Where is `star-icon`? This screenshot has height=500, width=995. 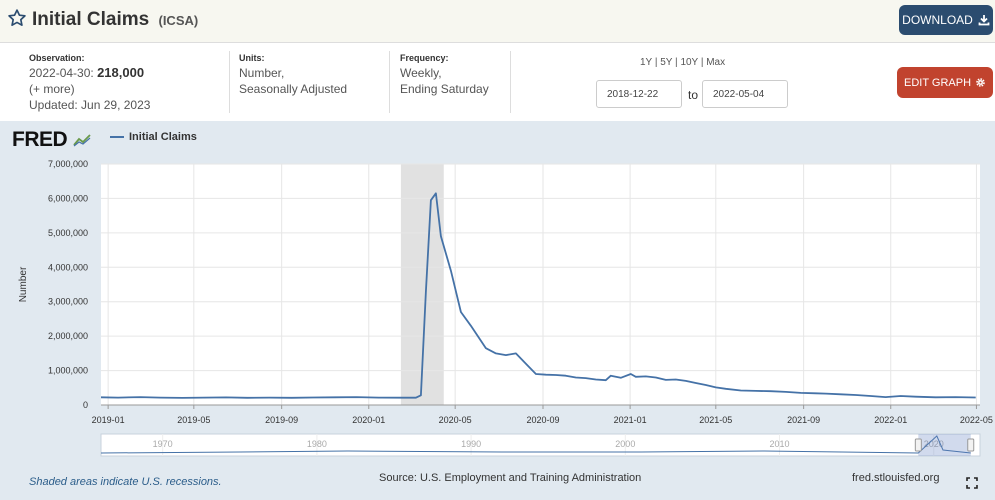 star-icon is located at coordinates (17, 18).